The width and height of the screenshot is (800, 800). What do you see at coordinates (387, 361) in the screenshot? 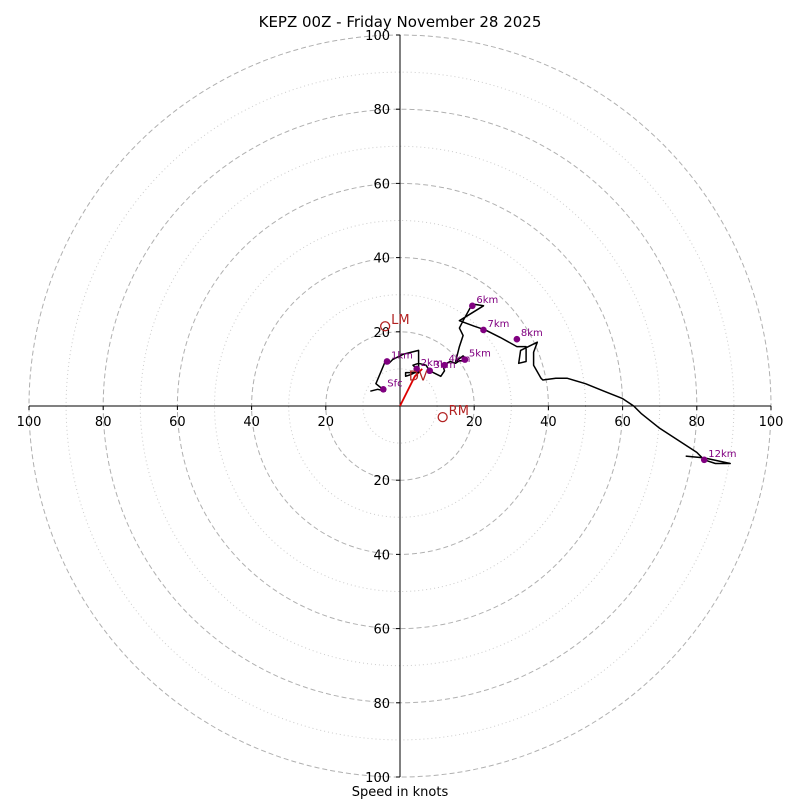
I see `height-point-1km` at bounding box center [387, 361].